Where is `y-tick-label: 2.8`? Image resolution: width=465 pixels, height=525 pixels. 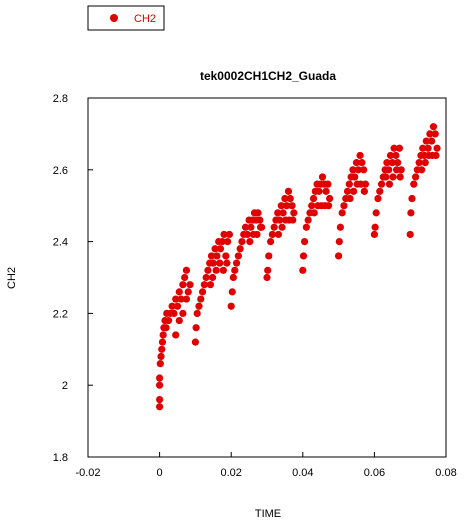 y-tick-label: 2.8 is located at coordinates (60, 99).